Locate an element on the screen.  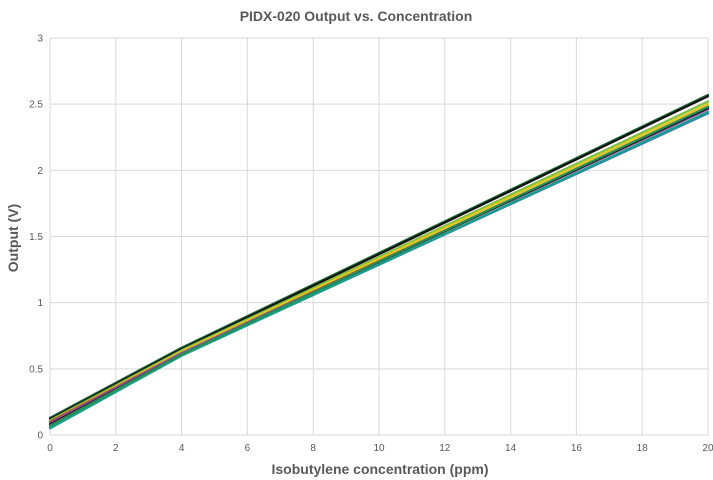
x-tick-labels: 0 2 4 6 8 10 12 14 16 18 20 is located at coordinates (380, 448).